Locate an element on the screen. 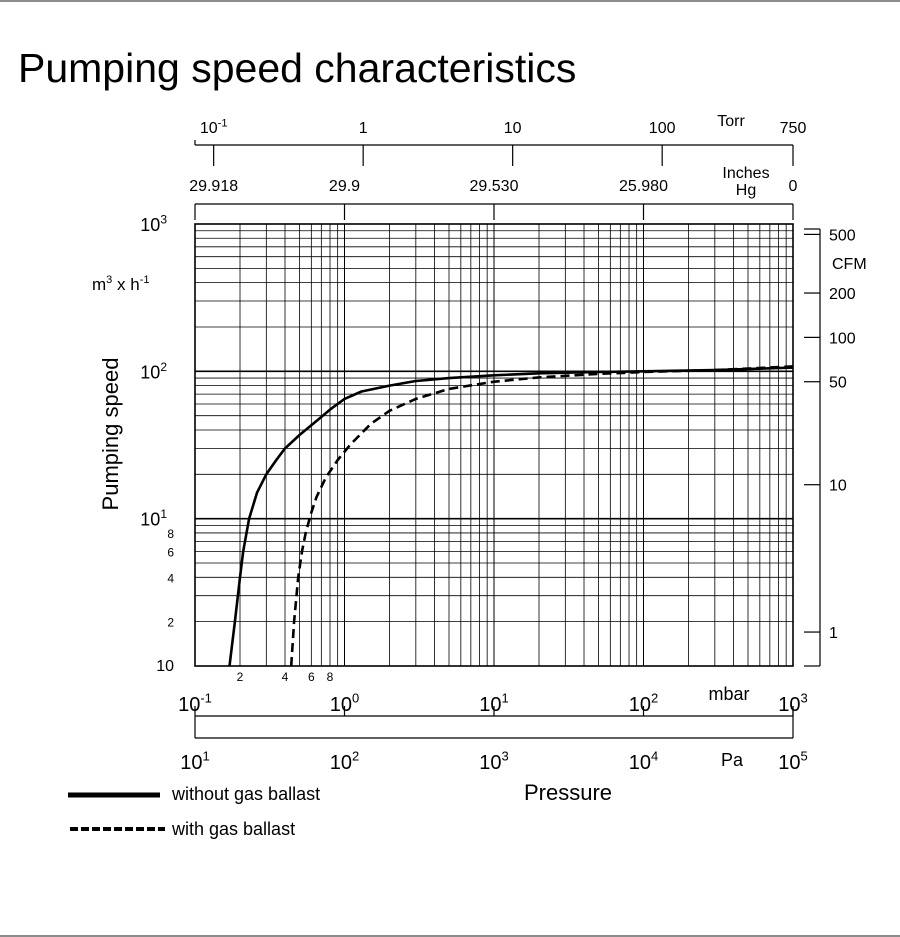  y-minor-label: 4 is located at coordinates (170, 578).